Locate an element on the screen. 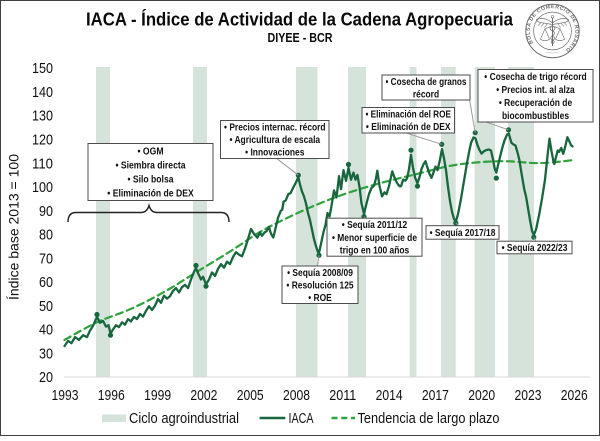 This screenshot has width=600, height=441. svg-text: • Cosecha de granos is located at coordinates (426, 82).